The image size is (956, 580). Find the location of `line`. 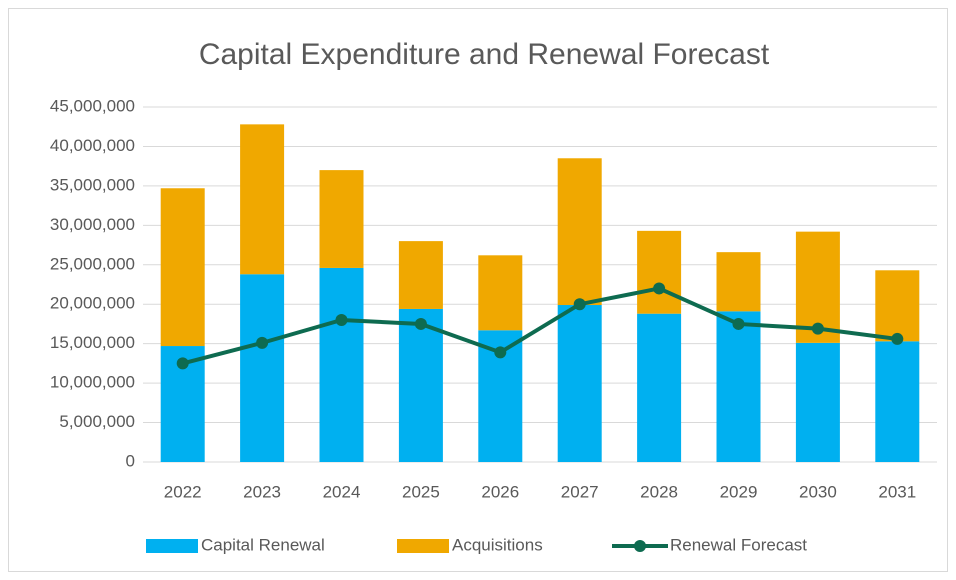

line is located at coordinates (540, 326).